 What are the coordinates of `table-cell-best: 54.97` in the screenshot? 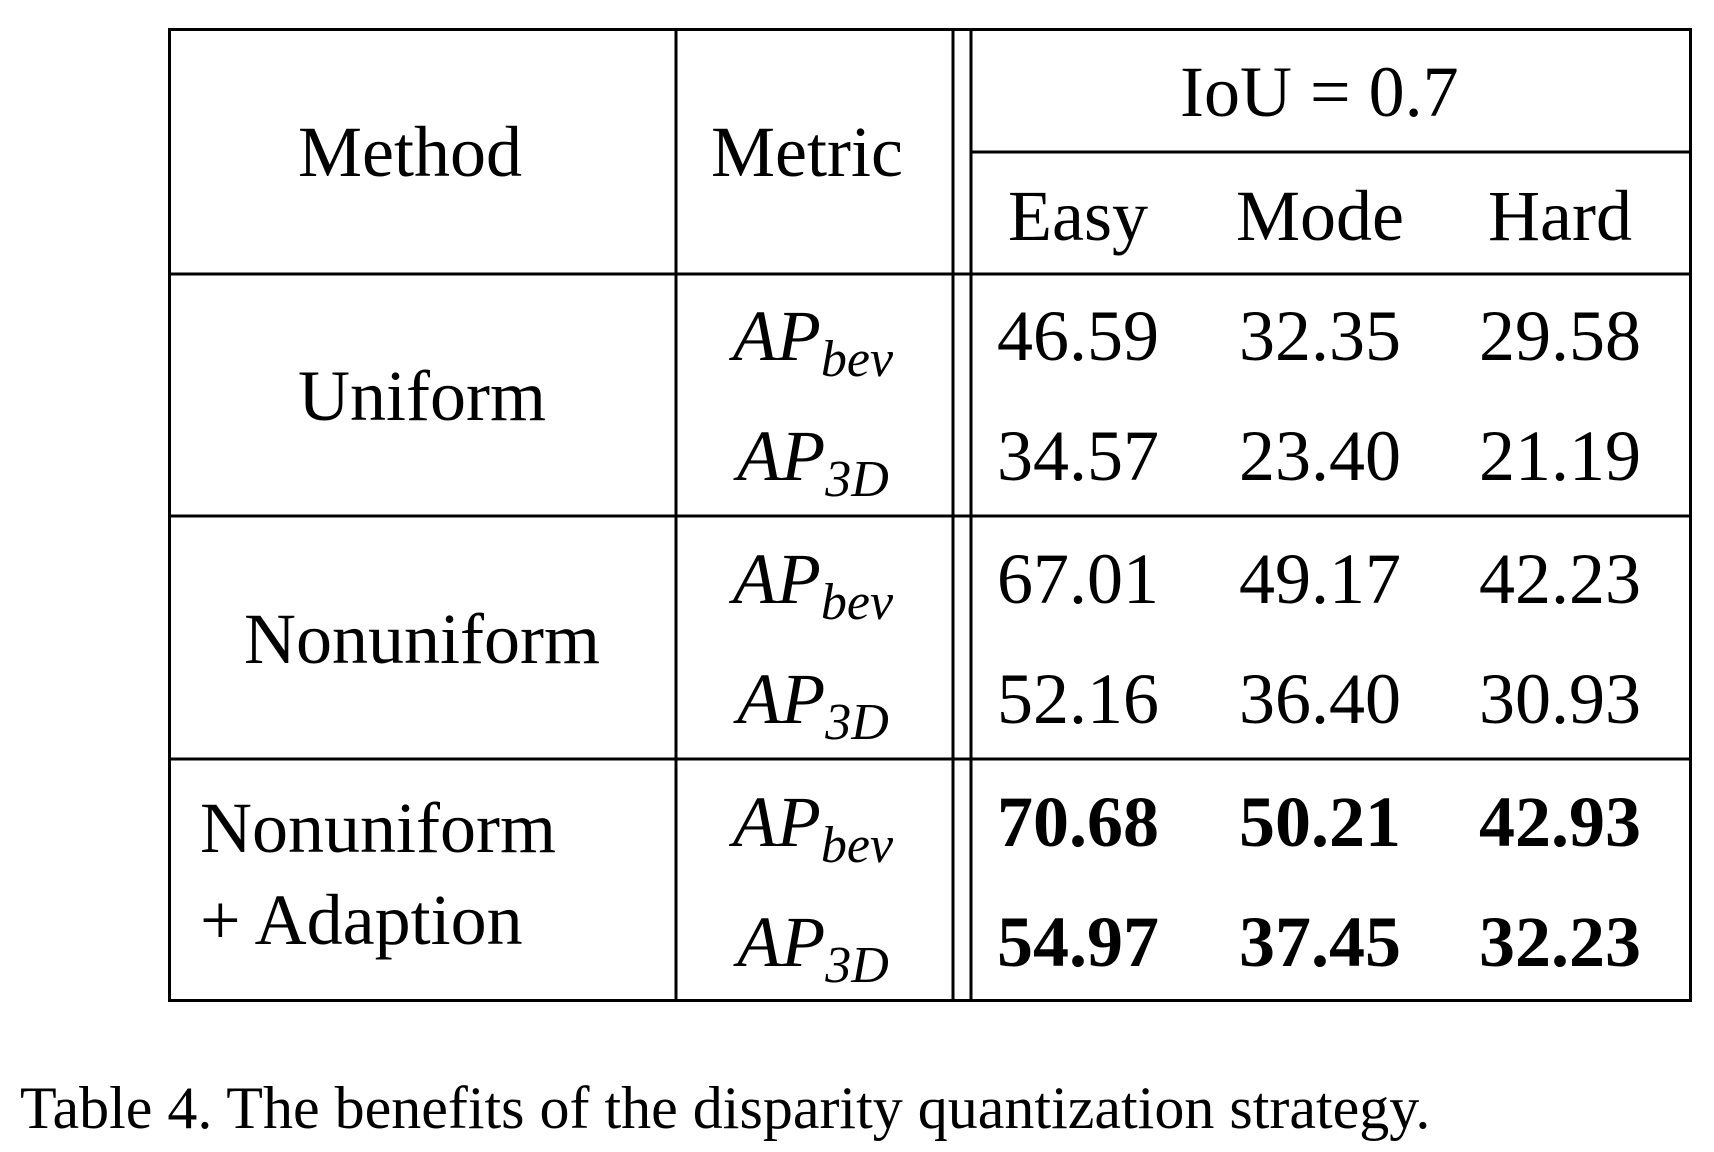 It's located at (1078, 942).